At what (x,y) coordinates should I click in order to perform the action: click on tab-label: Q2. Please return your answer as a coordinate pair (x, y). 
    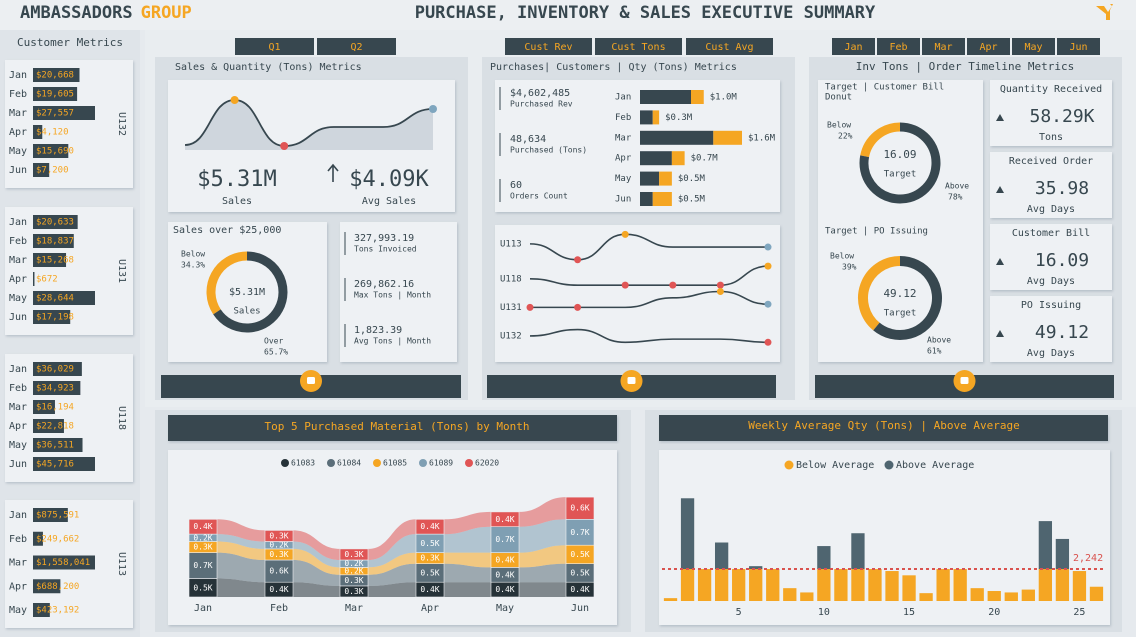
    Looking at the image, I should click on (356, 47).